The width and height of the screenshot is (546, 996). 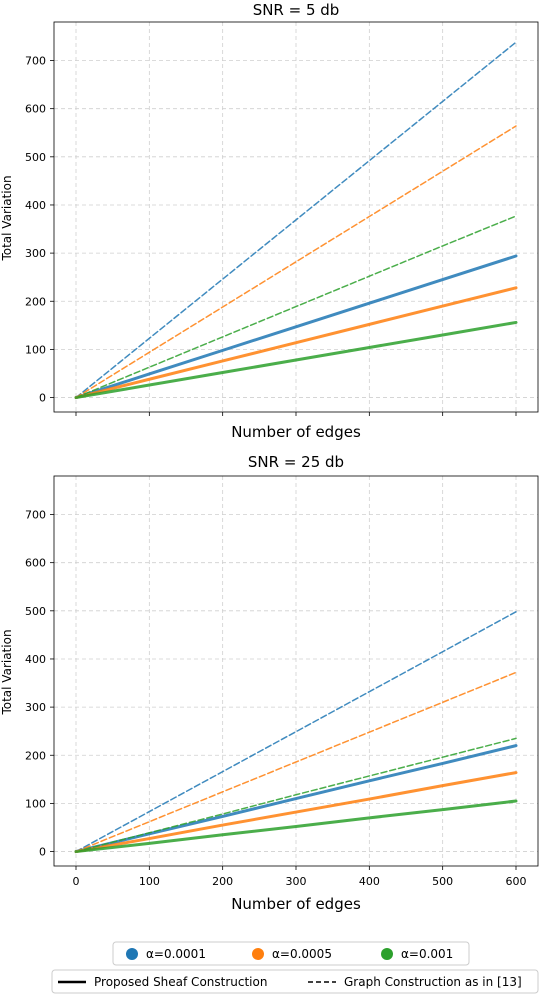 I want to click on series-line-graph-a2, so click(x=296, y=762).